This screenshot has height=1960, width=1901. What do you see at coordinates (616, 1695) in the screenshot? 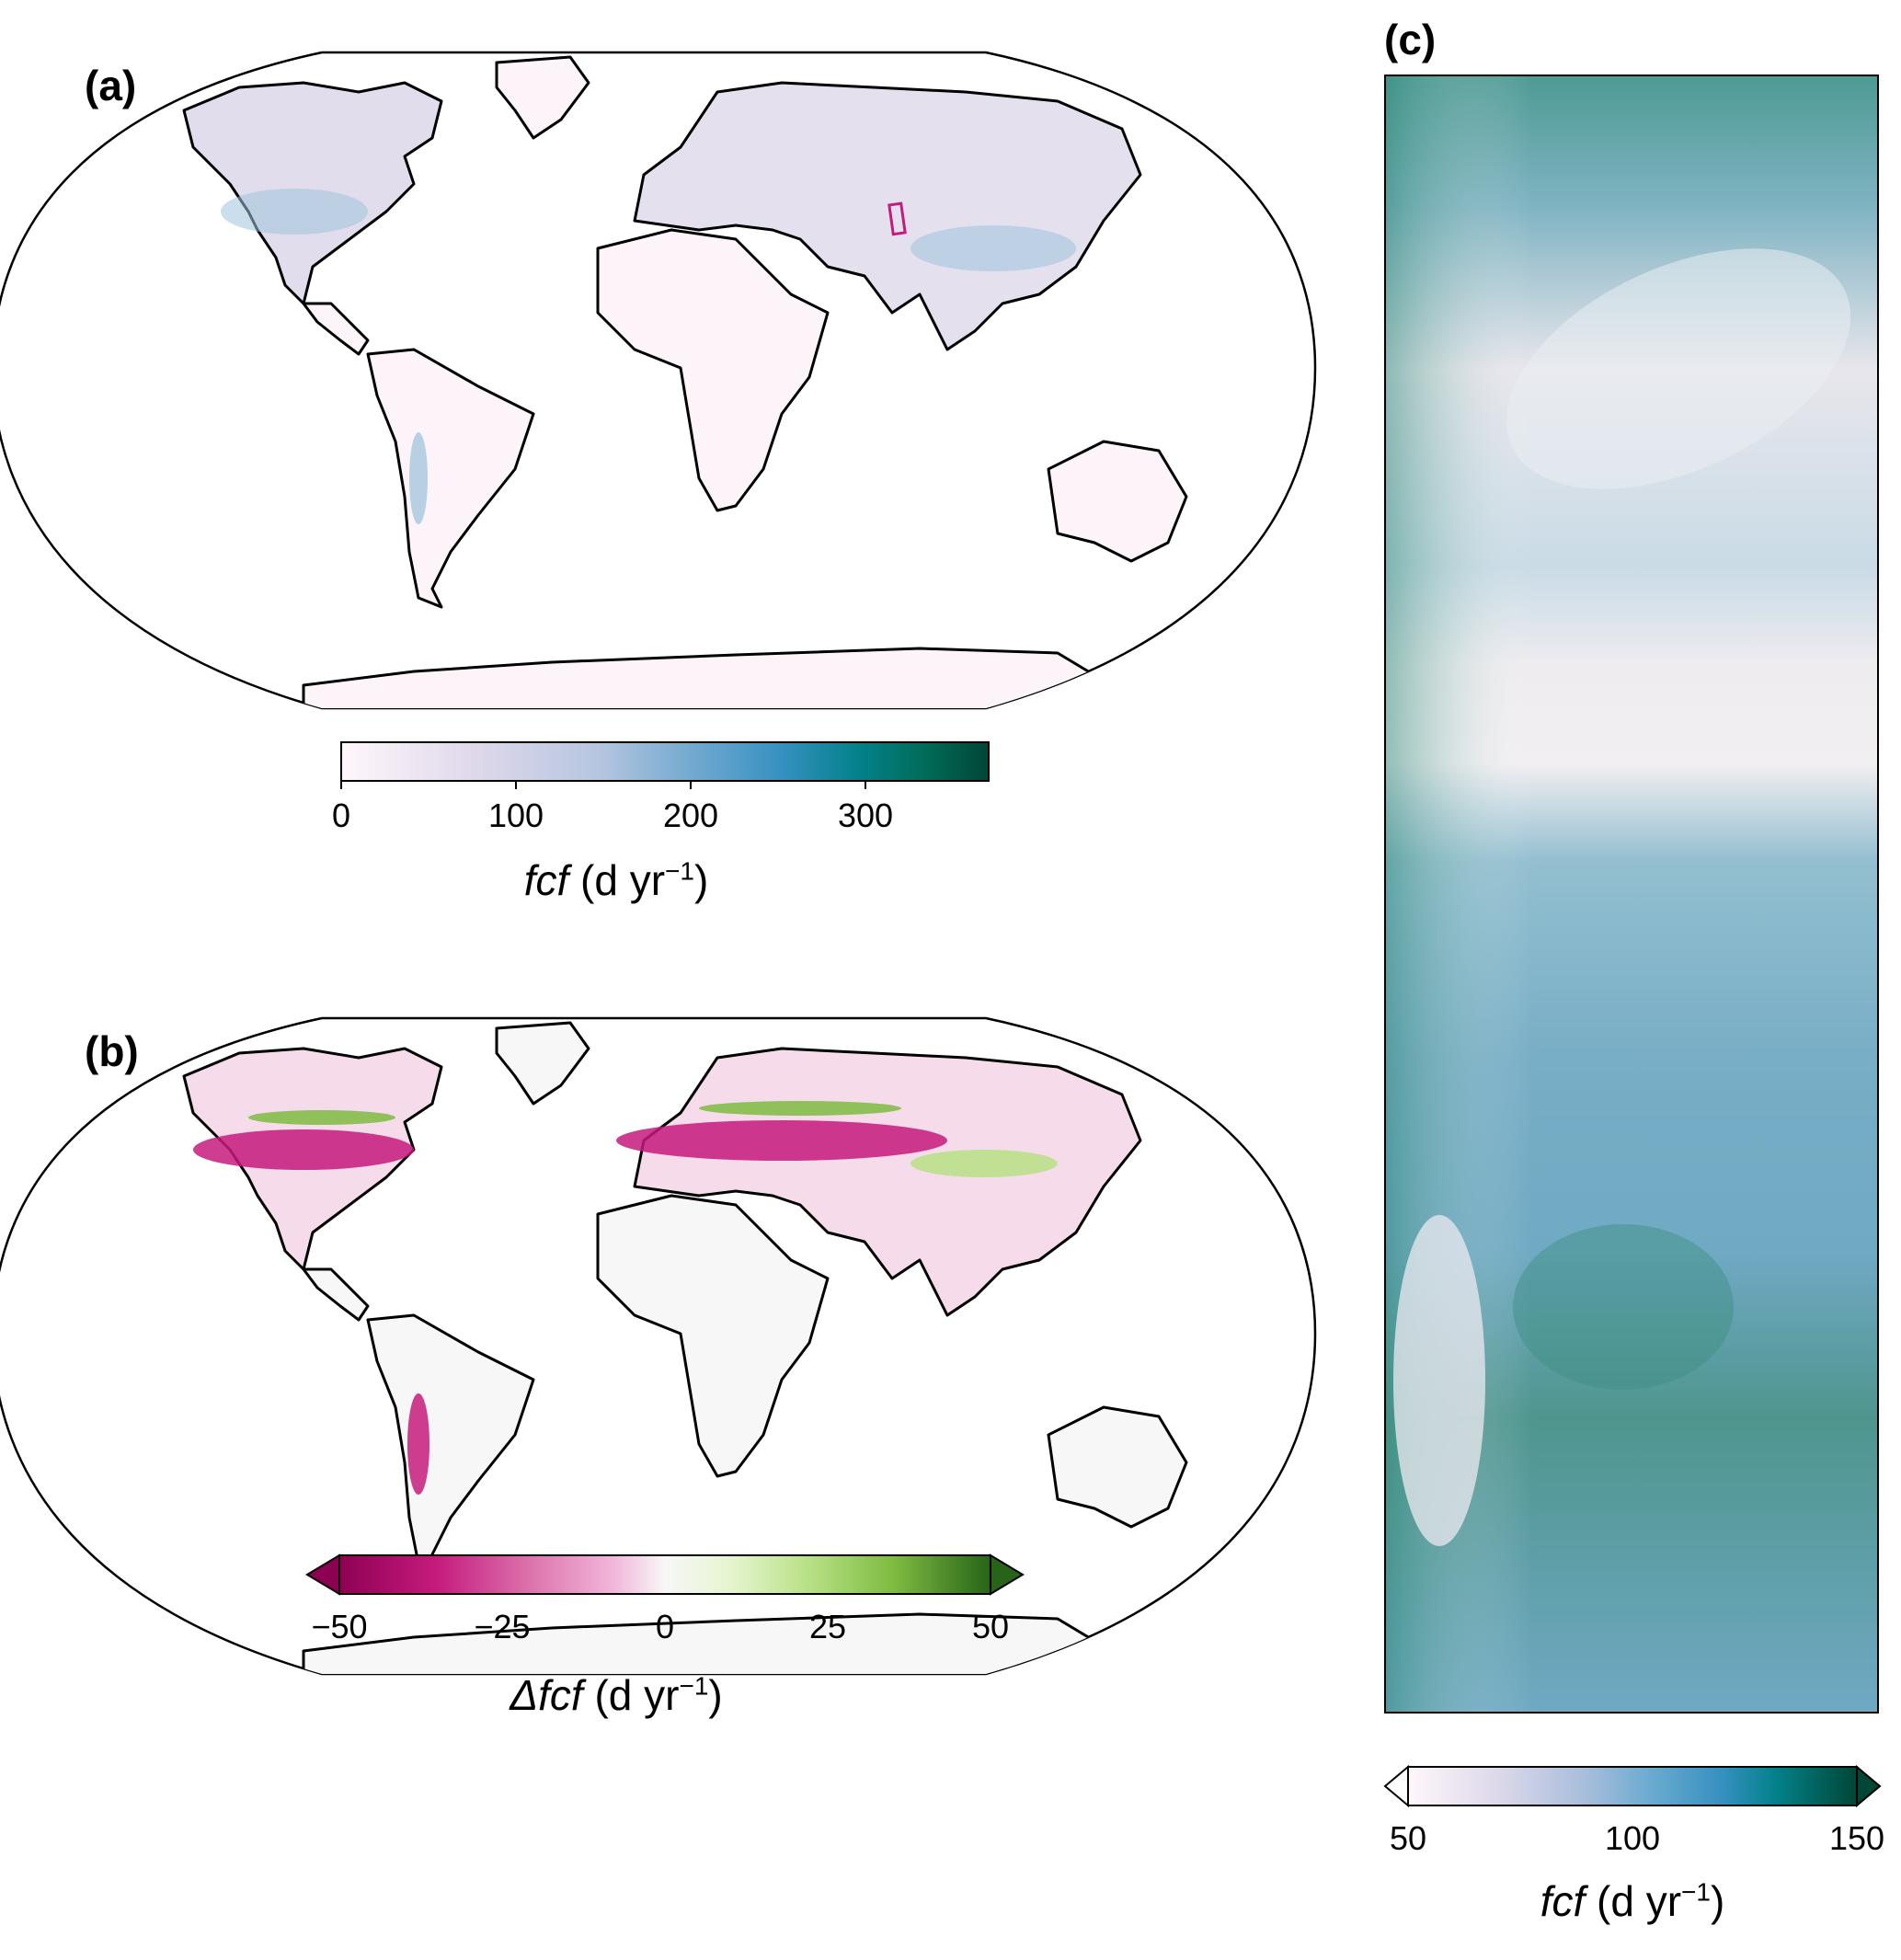
I see `colorbar-b-label: Δfcf (d yr−1)` at bounding box center [616, 1695].